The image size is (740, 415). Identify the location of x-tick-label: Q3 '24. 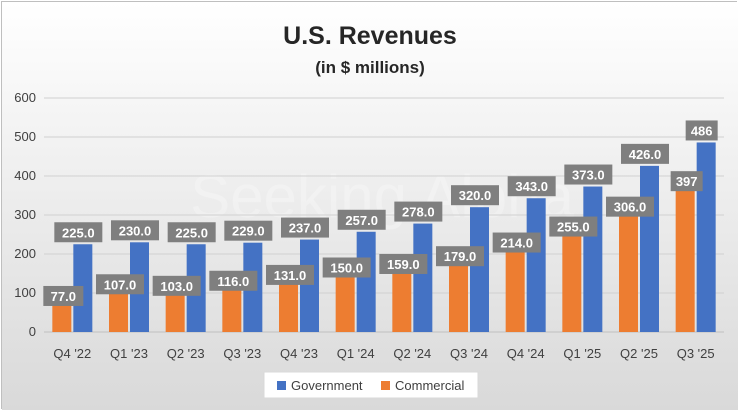
(469, 353).